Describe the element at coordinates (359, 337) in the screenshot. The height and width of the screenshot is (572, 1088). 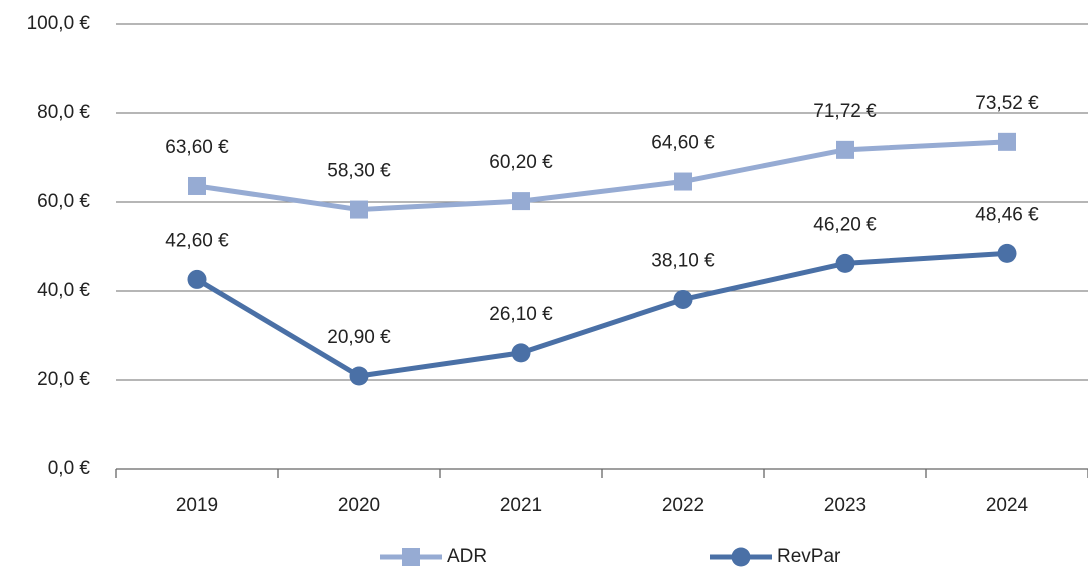
I see `data-label: 20,90 €` at that location.